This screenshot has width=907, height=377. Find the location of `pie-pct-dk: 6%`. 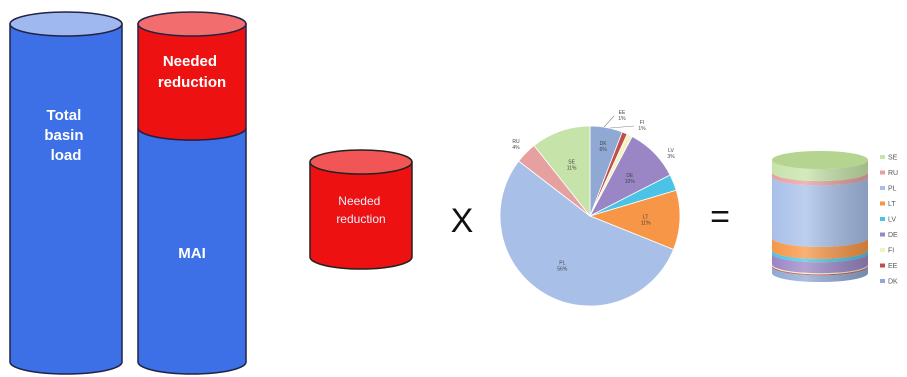

pie-pct-dk: 6% is located at coordinates (603, 150).